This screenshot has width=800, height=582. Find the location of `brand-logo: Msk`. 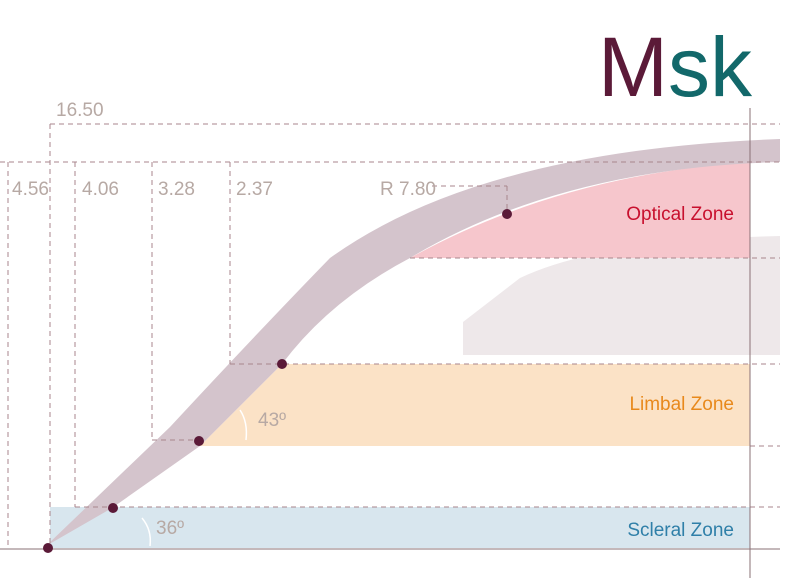

brand-logo: Msk is located at coordinates (675, 67).